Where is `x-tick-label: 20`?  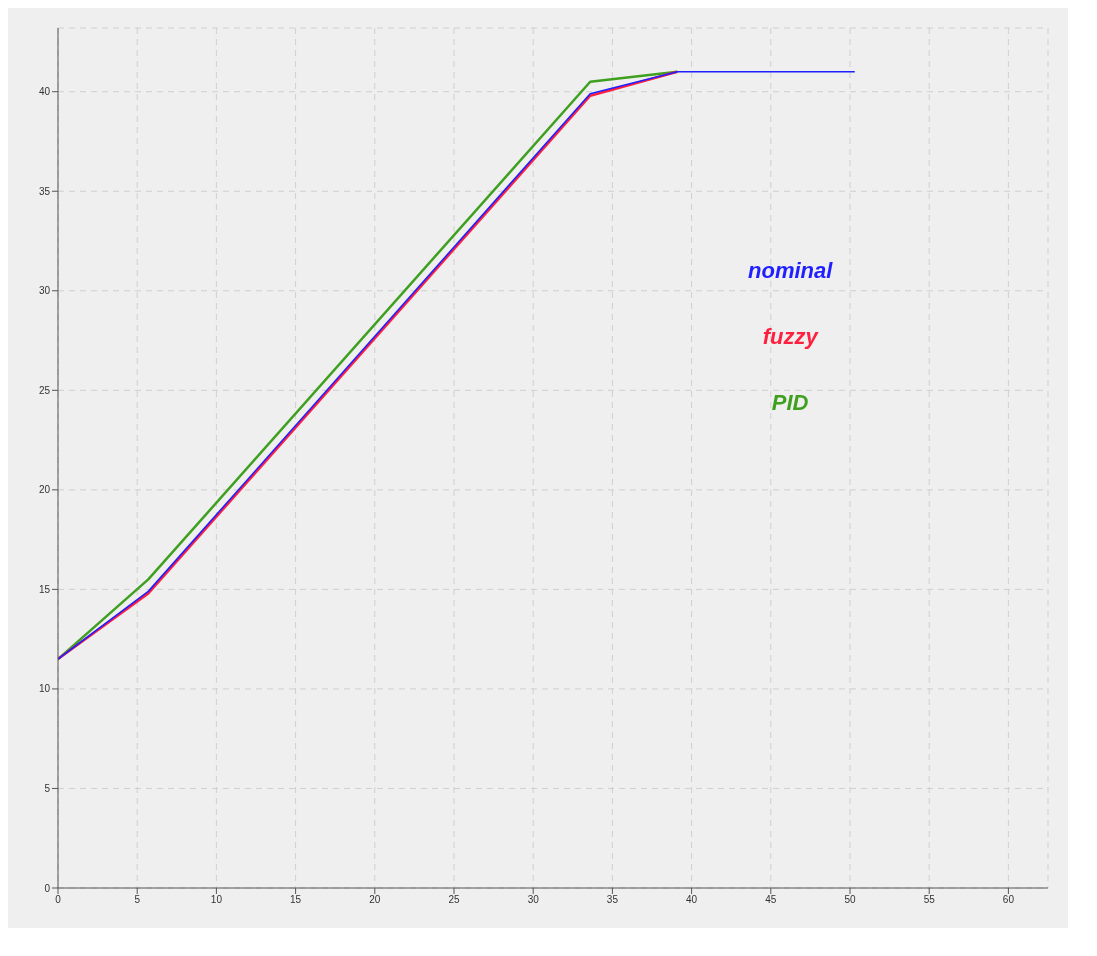
x-tick-label: 20 is located at coordinates (375, 900).